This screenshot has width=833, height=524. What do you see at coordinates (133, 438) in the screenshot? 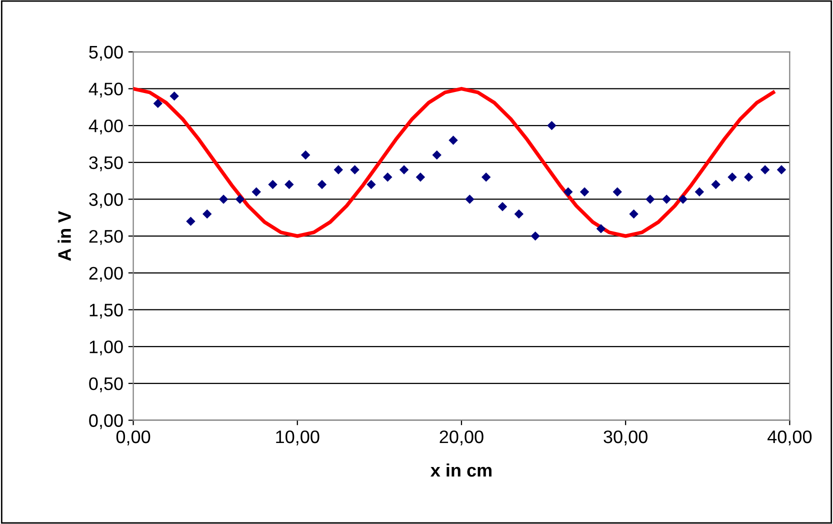
I see `x-tick-label: 0,00` at bounding box center [133, 438].